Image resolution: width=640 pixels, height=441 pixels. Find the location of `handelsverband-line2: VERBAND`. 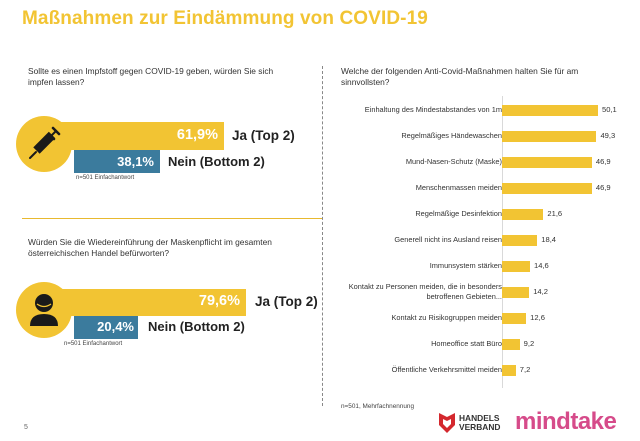

handelsverband-line2: VERBAND is located at coordinates (480, 427).